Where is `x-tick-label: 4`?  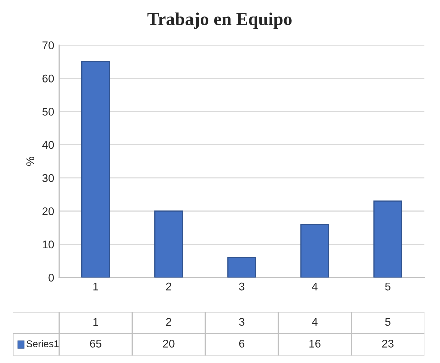
x-tick-label: 4 is located at coordinates (315, 286).